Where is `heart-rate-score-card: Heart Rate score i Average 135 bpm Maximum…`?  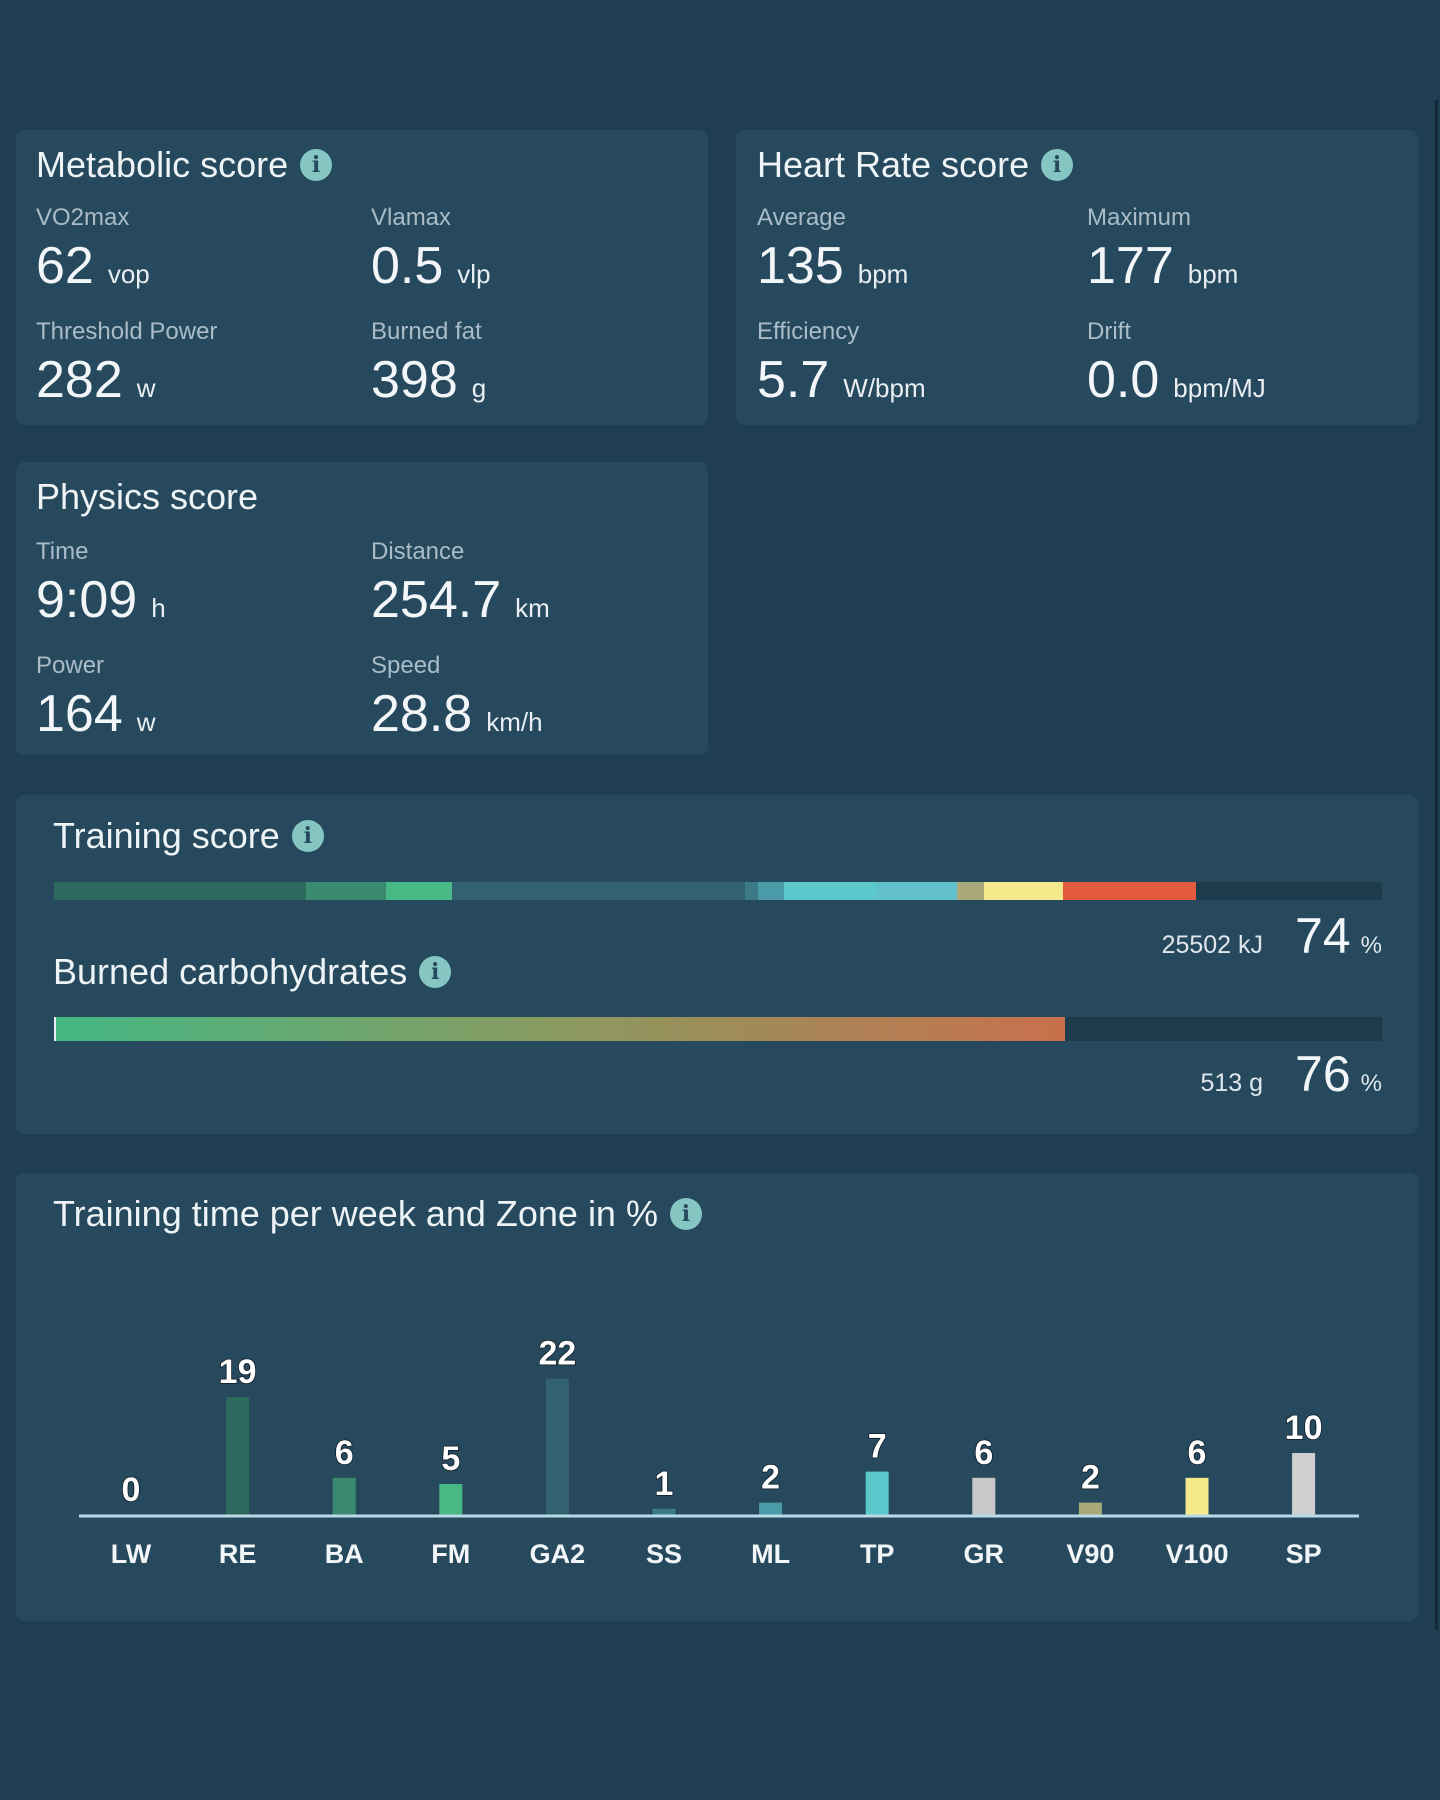
heart-rate-score-card: Heart Rate score i Average 135 bpm Maximum… is located at coordinates (1077, 277).